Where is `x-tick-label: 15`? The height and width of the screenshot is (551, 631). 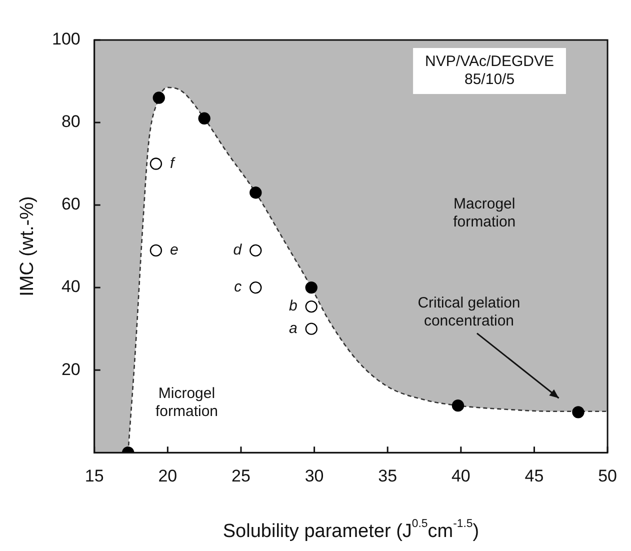
x-tick-label: 15 is located at coordinates (94, 476).